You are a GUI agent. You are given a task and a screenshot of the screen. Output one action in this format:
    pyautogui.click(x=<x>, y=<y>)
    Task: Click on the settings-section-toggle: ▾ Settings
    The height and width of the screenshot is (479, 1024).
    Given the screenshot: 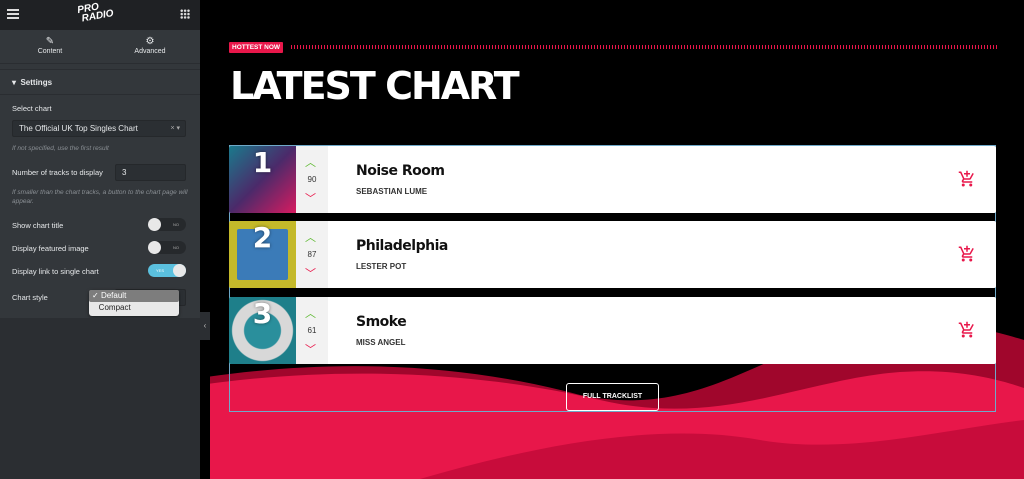 What is the action you would take?
    pyautogui.click(x=100, y=82)
    